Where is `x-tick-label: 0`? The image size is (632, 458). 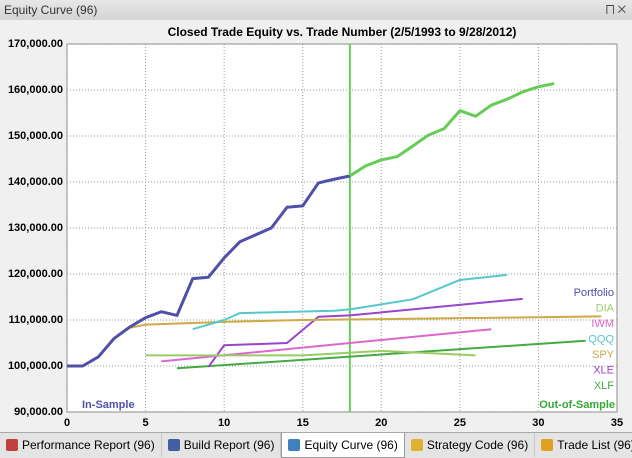 x-tick-label: 0 is located at coordinates (67, 423).